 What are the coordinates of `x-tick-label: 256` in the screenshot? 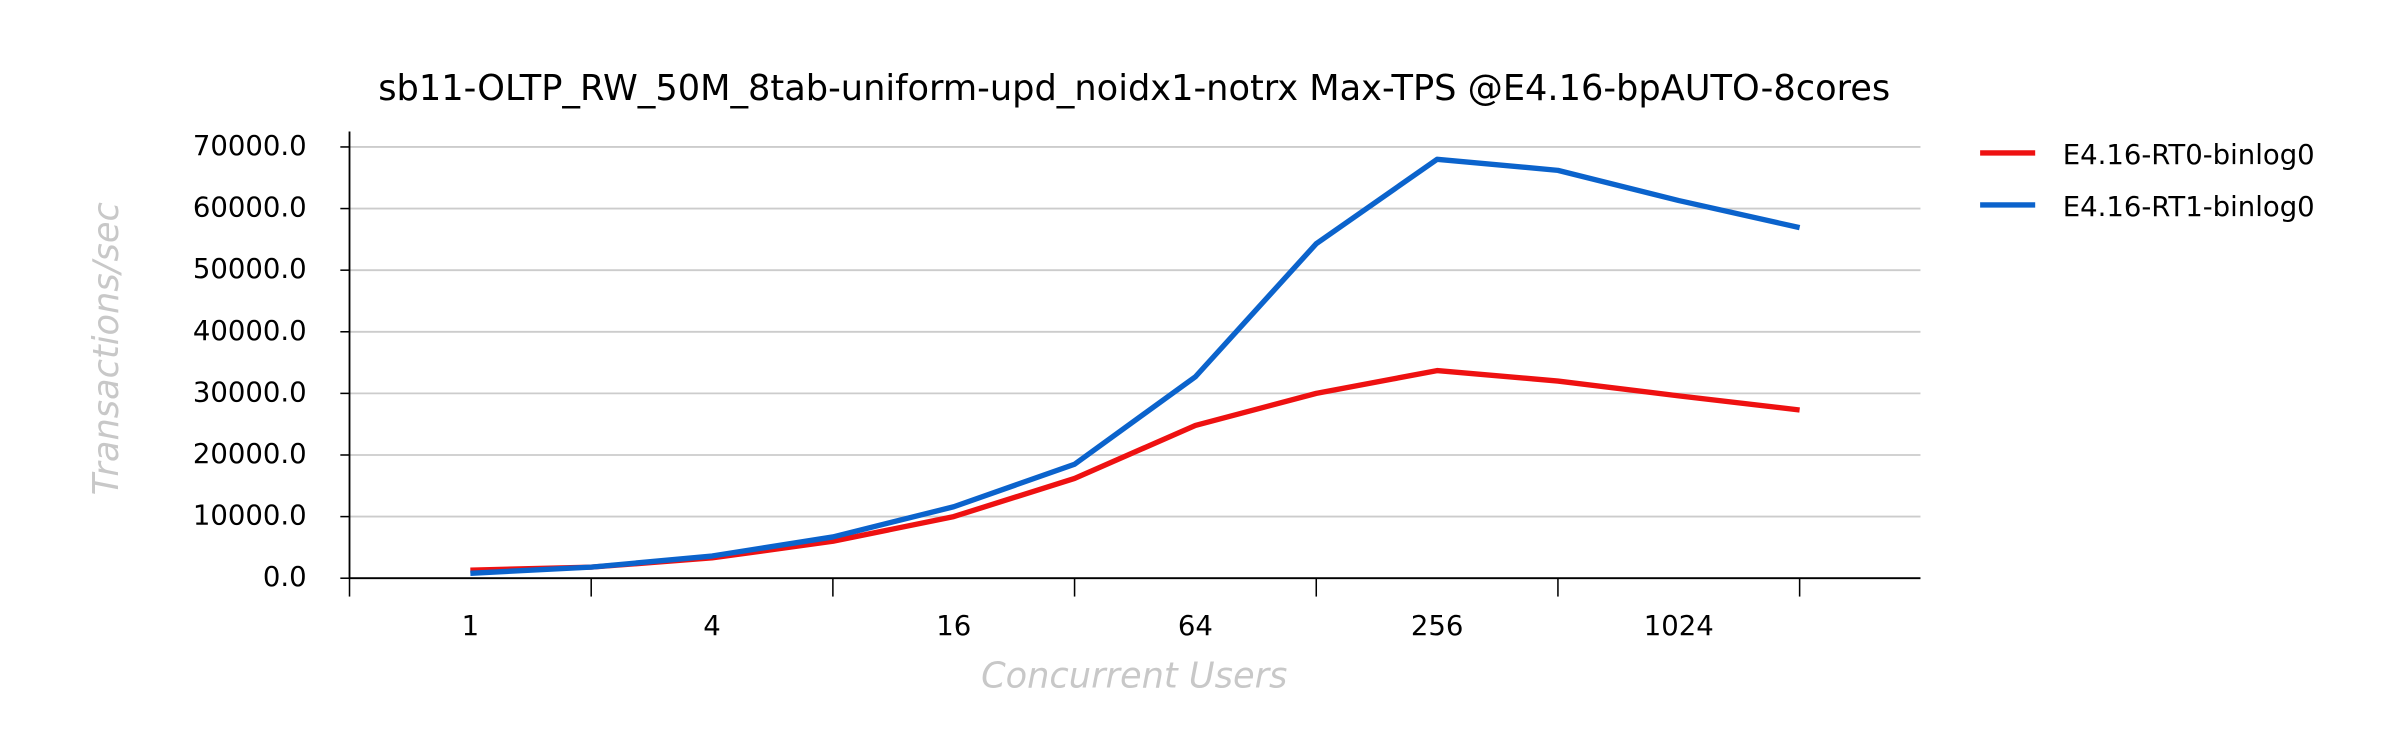 It's located at (1437, 626).